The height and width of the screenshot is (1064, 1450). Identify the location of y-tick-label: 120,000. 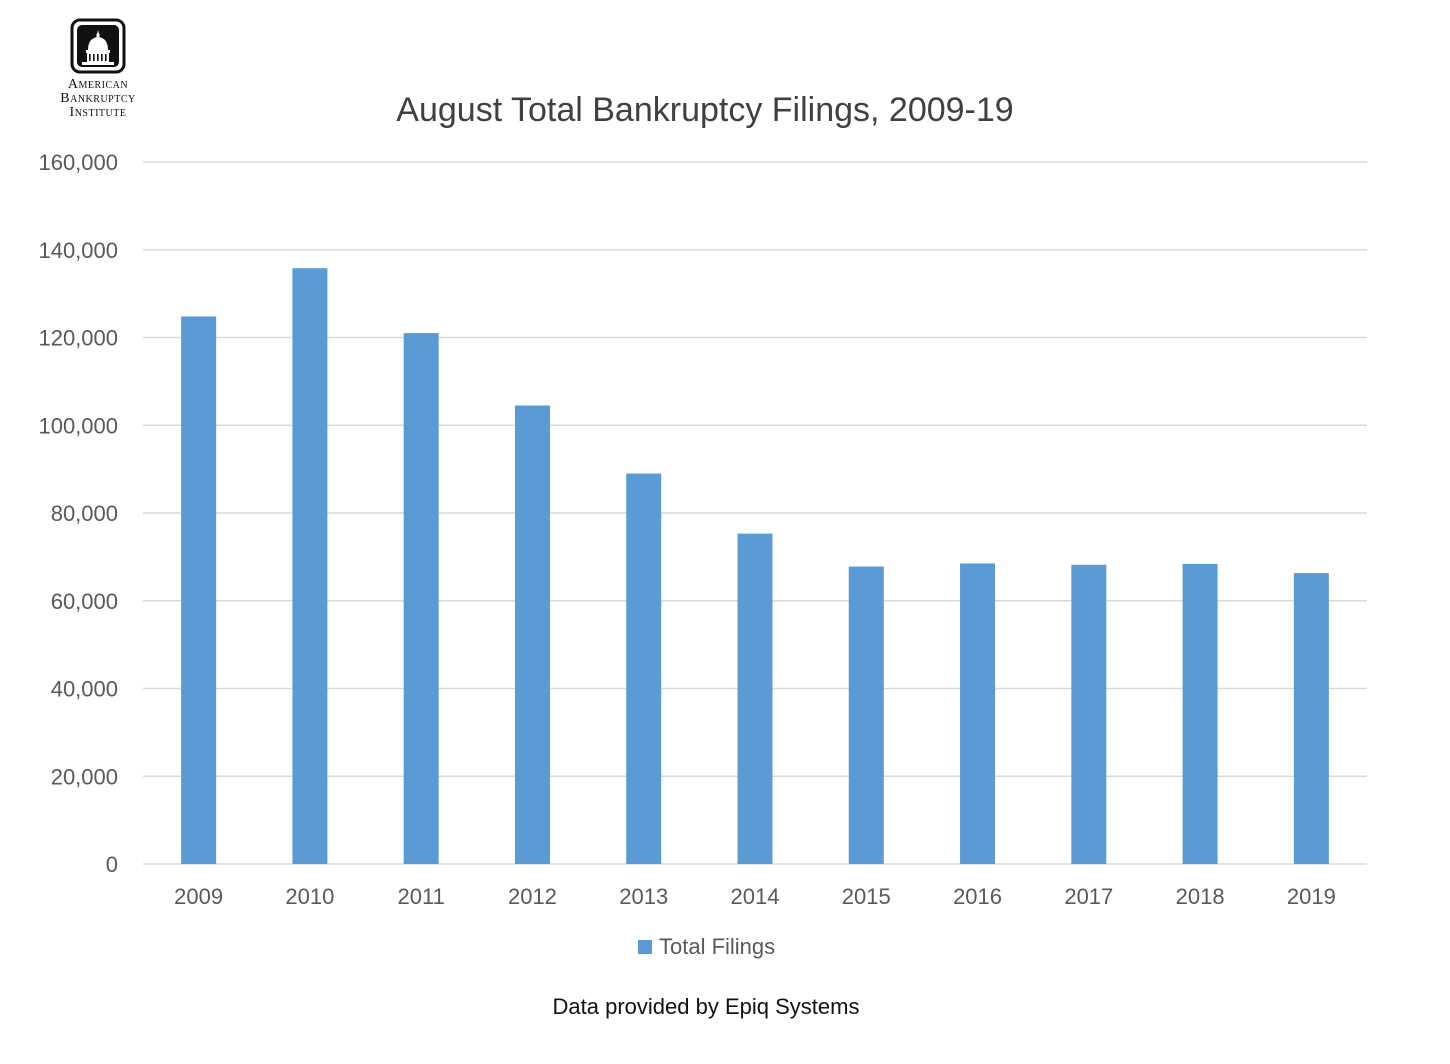
(78, 338).